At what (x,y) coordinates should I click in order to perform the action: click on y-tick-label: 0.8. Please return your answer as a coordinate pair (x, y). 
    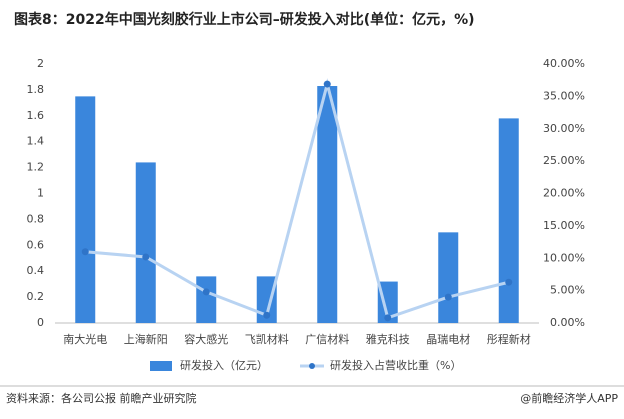
    Looking at the image, I should click on (36, 218).